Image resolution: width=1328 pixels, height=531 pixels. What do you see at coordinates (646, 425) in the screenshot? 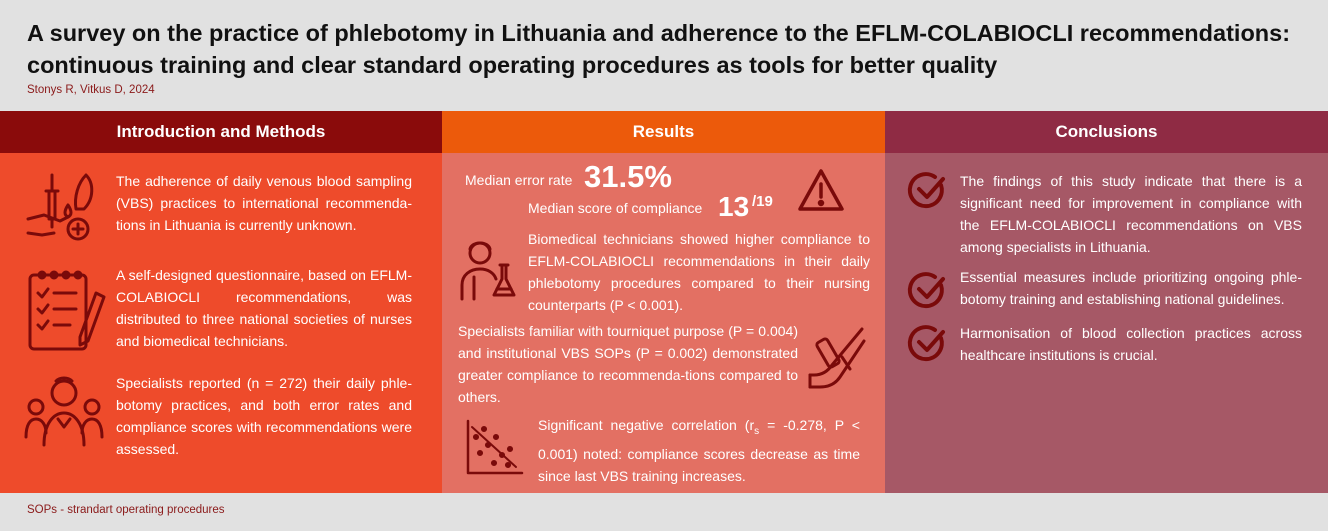
I see `correlation-text-pre: Significant negative correlation (r` at bounding box center [646, 425].